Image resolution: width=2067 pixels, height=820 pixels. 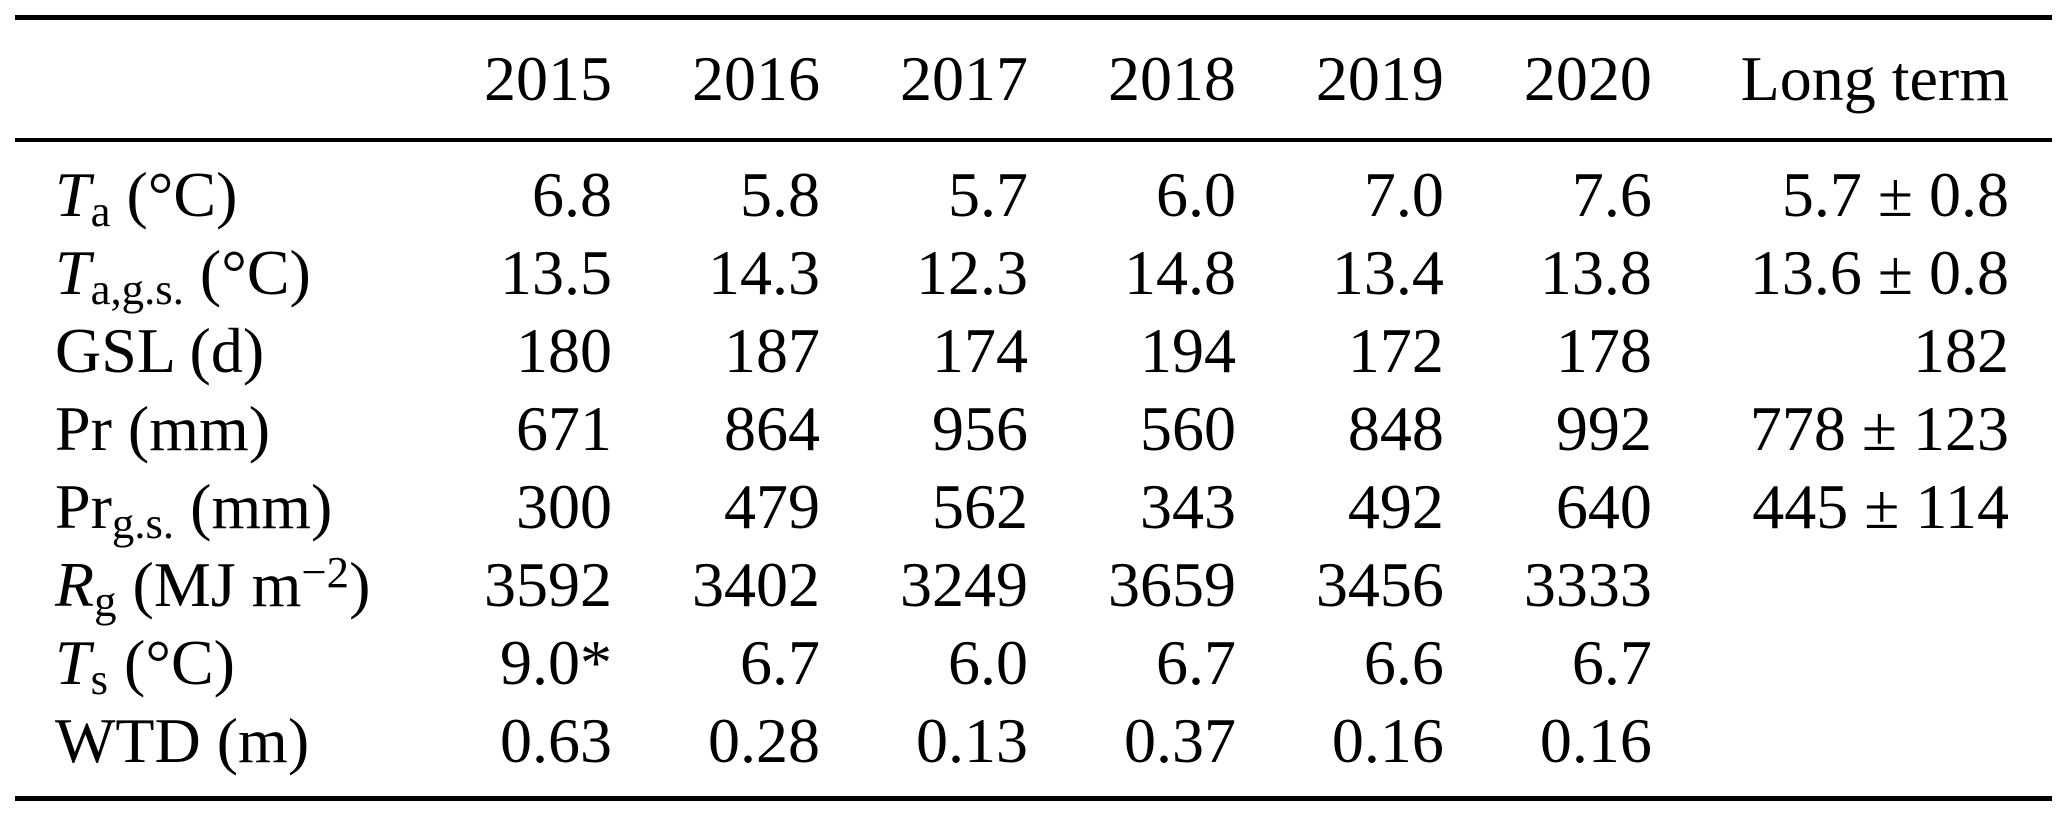 I want to click on cell-ta-gs-2016: 14.3, so click(x=764, y=272).